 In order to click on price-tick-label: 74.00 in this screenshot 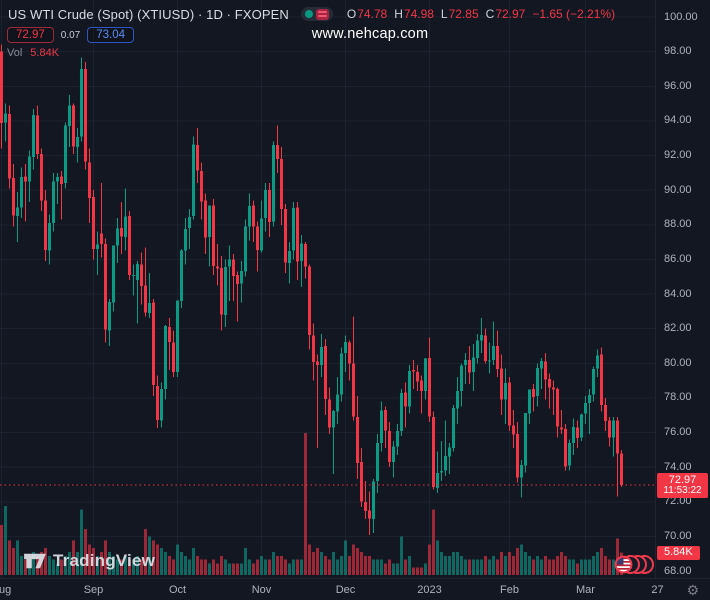, I will do `click(678, 466)`.